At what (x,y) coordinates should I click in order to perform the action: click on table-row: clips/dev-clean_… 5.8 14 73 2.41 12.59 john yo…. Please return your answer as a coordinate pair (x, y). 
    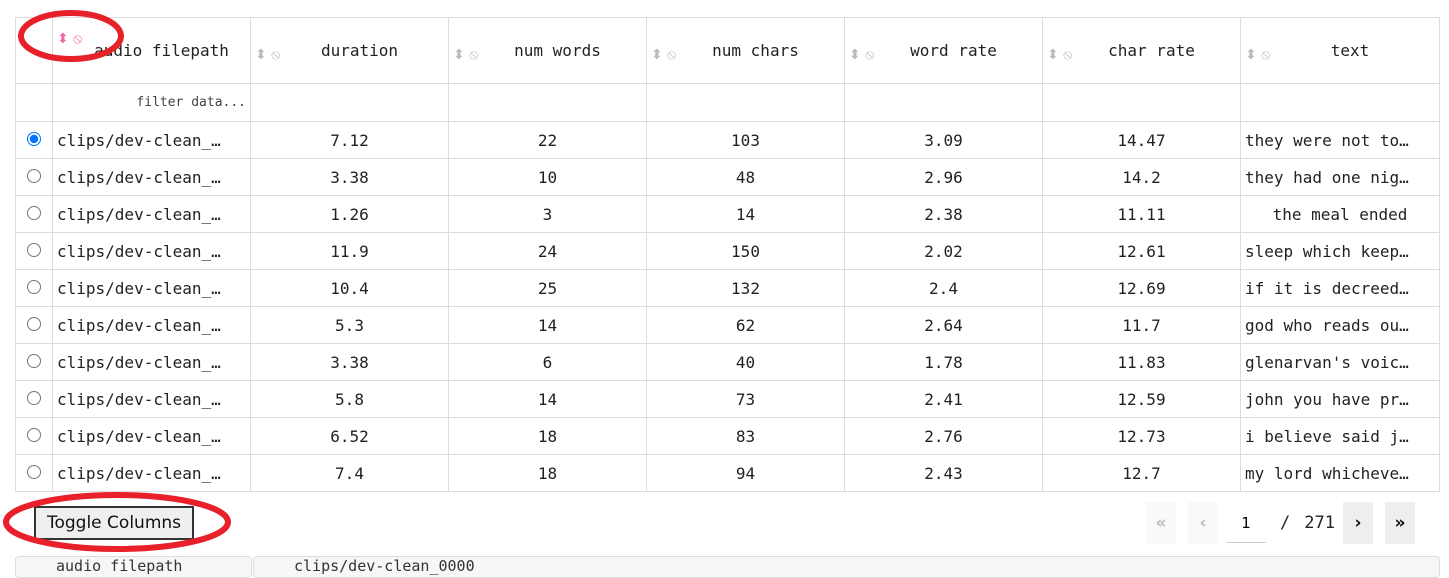
    Looking at the image, I should click on (727, 399).